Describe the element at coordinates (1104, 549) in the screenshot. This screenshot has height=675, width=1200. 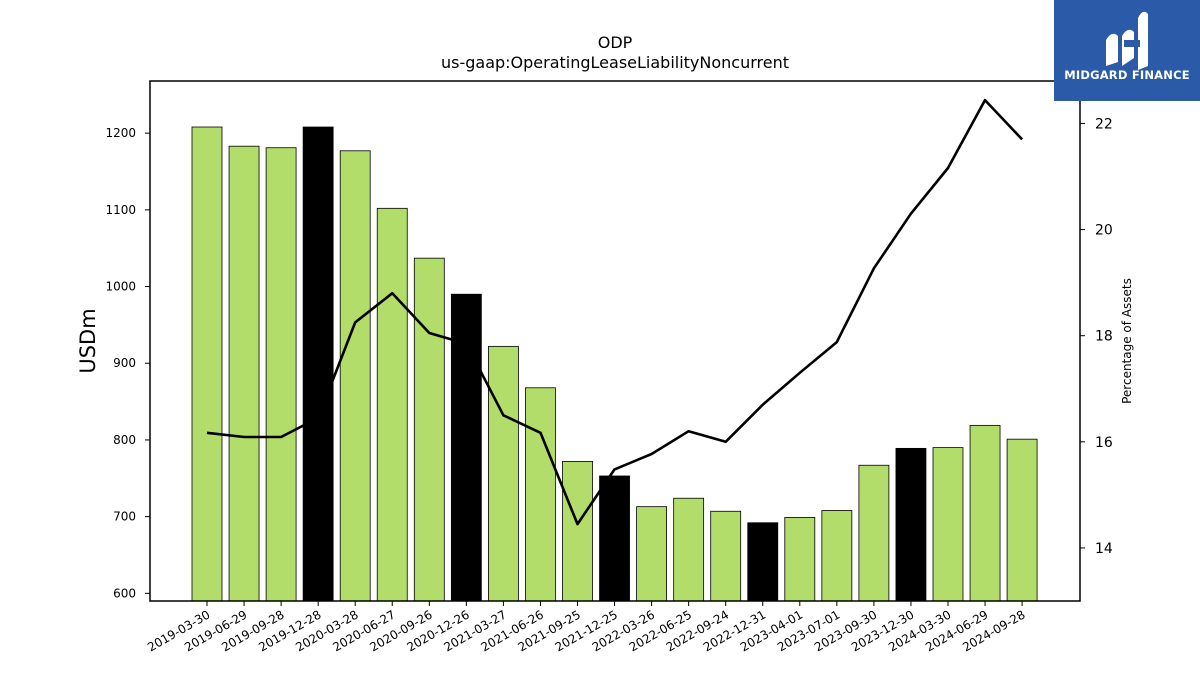
I see `y2-tick-label: 14` at that location.